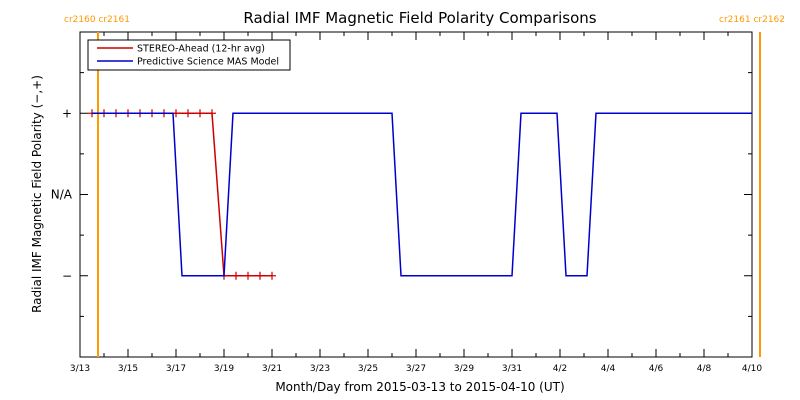  I want to click on carrington-labels: cr2160 cr2161 cr2161 cr2162, so click(424, 20).